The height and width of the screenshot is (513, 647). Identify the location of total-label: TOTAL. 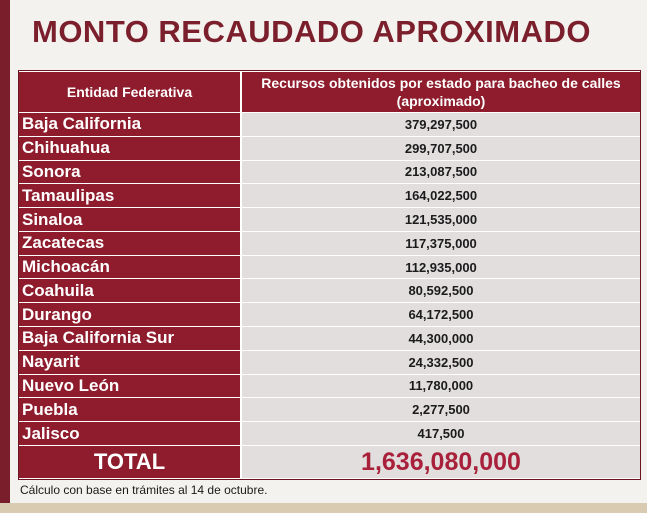
(130, 462).